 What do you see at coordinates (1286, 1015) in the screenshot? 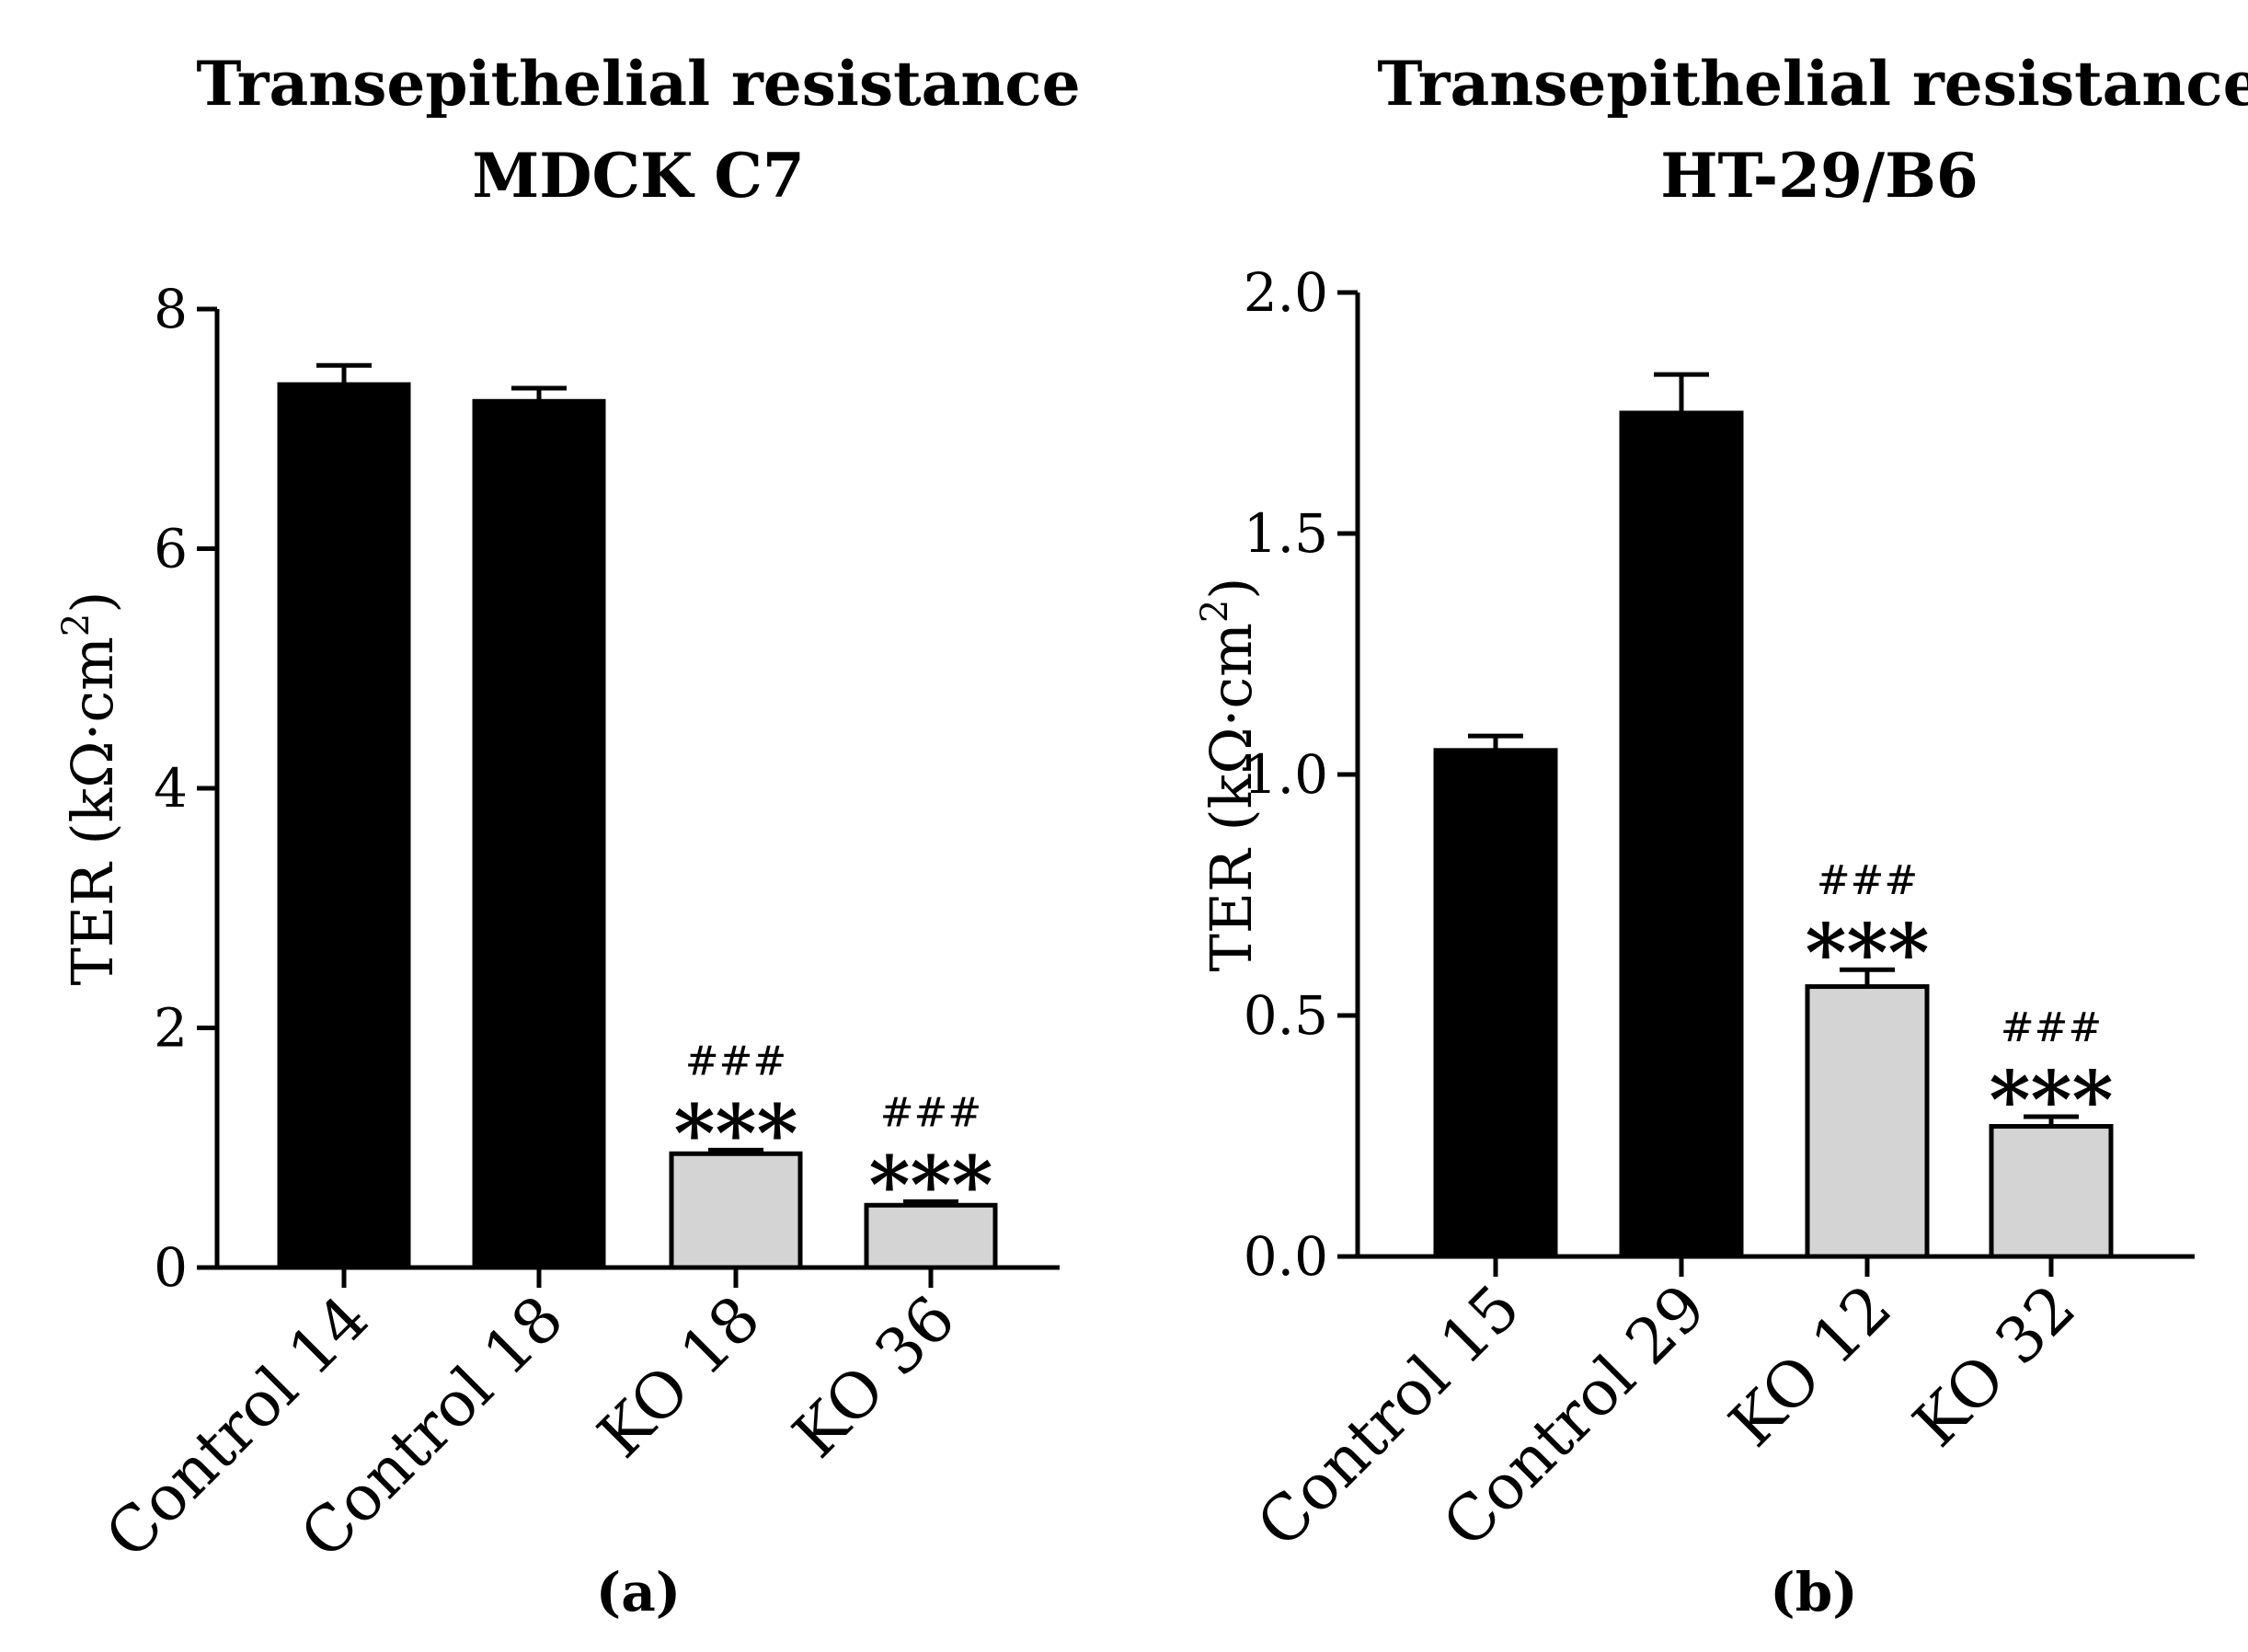
I see `y-tick-label: 0.5` at bounding box center [1286, 1015].